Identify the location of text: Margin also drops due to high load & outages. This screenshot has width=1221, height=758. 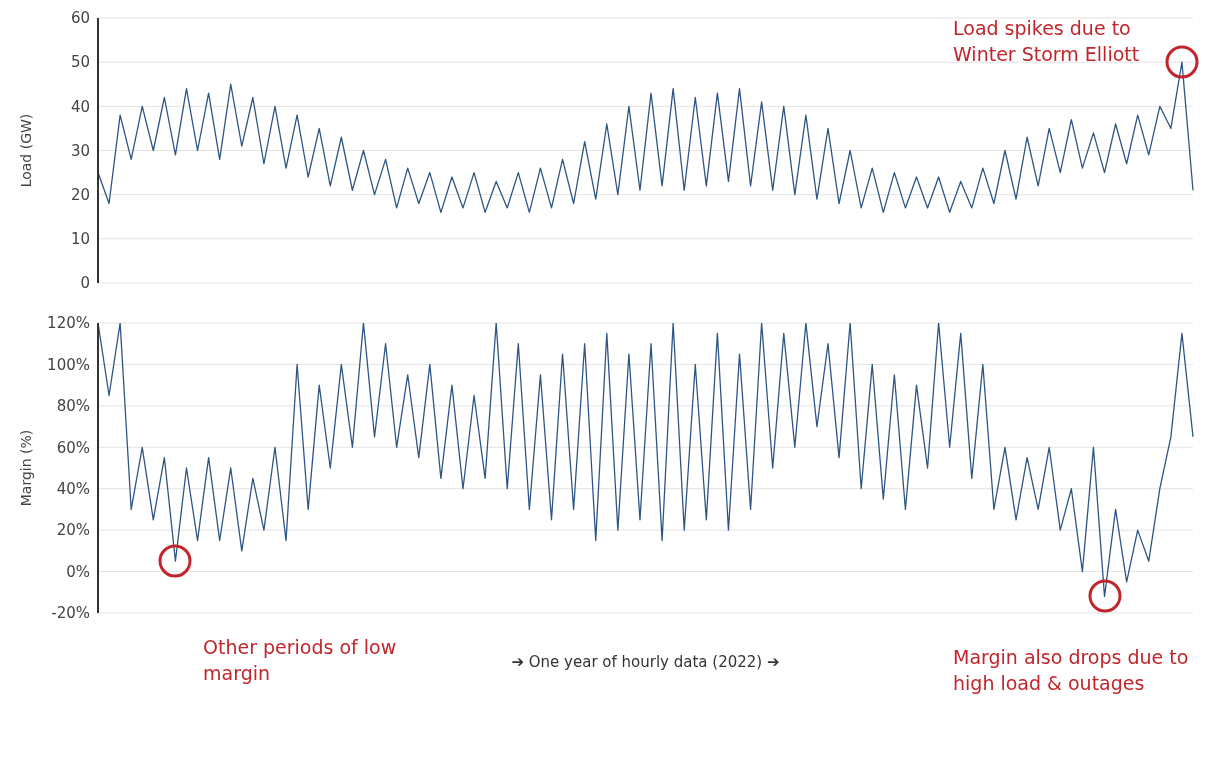
(1071, 670).